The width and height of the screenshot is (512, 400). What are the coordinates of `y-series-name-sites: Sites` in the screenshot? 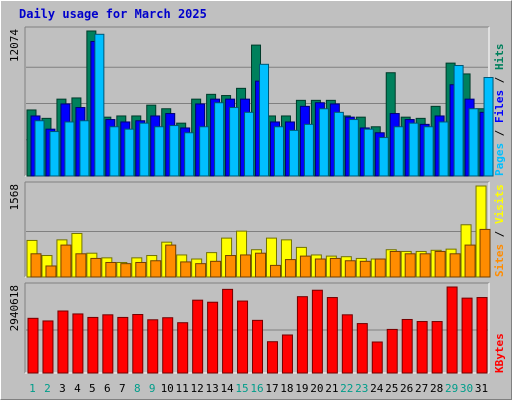 It's located at (499, 260).